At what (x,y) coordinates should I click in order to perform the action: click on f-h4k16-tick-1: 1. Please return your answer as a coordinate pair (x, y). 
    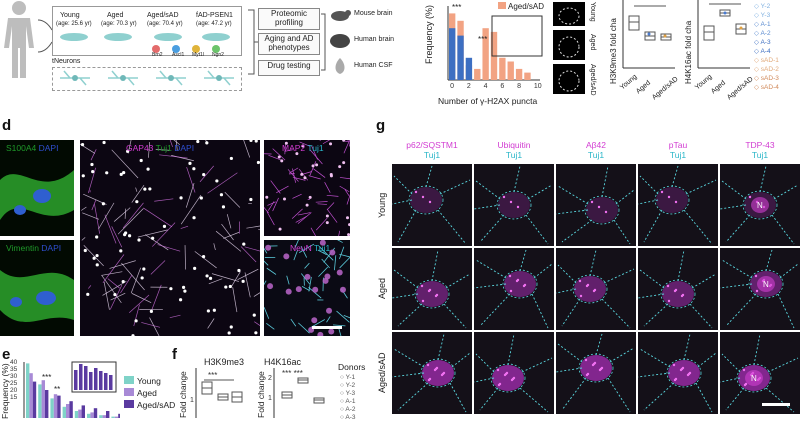
    Looking at the image, I should click on (270, 398).